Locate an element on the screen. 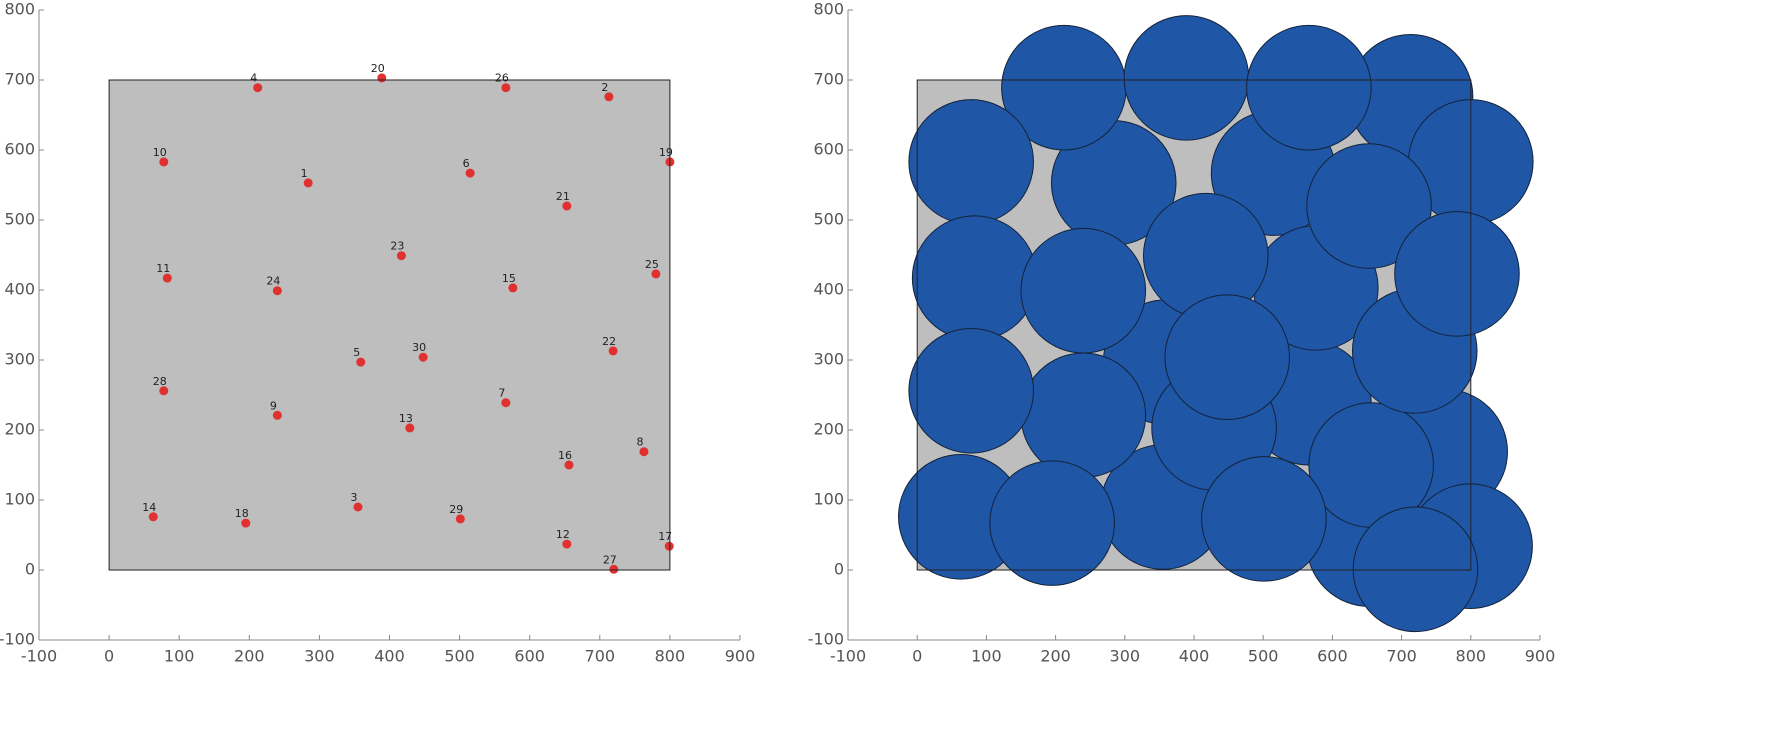 Image resolution: width=1780 pixels, height=756 pixels. point-label: 12 is located at coordinates (563, 534).